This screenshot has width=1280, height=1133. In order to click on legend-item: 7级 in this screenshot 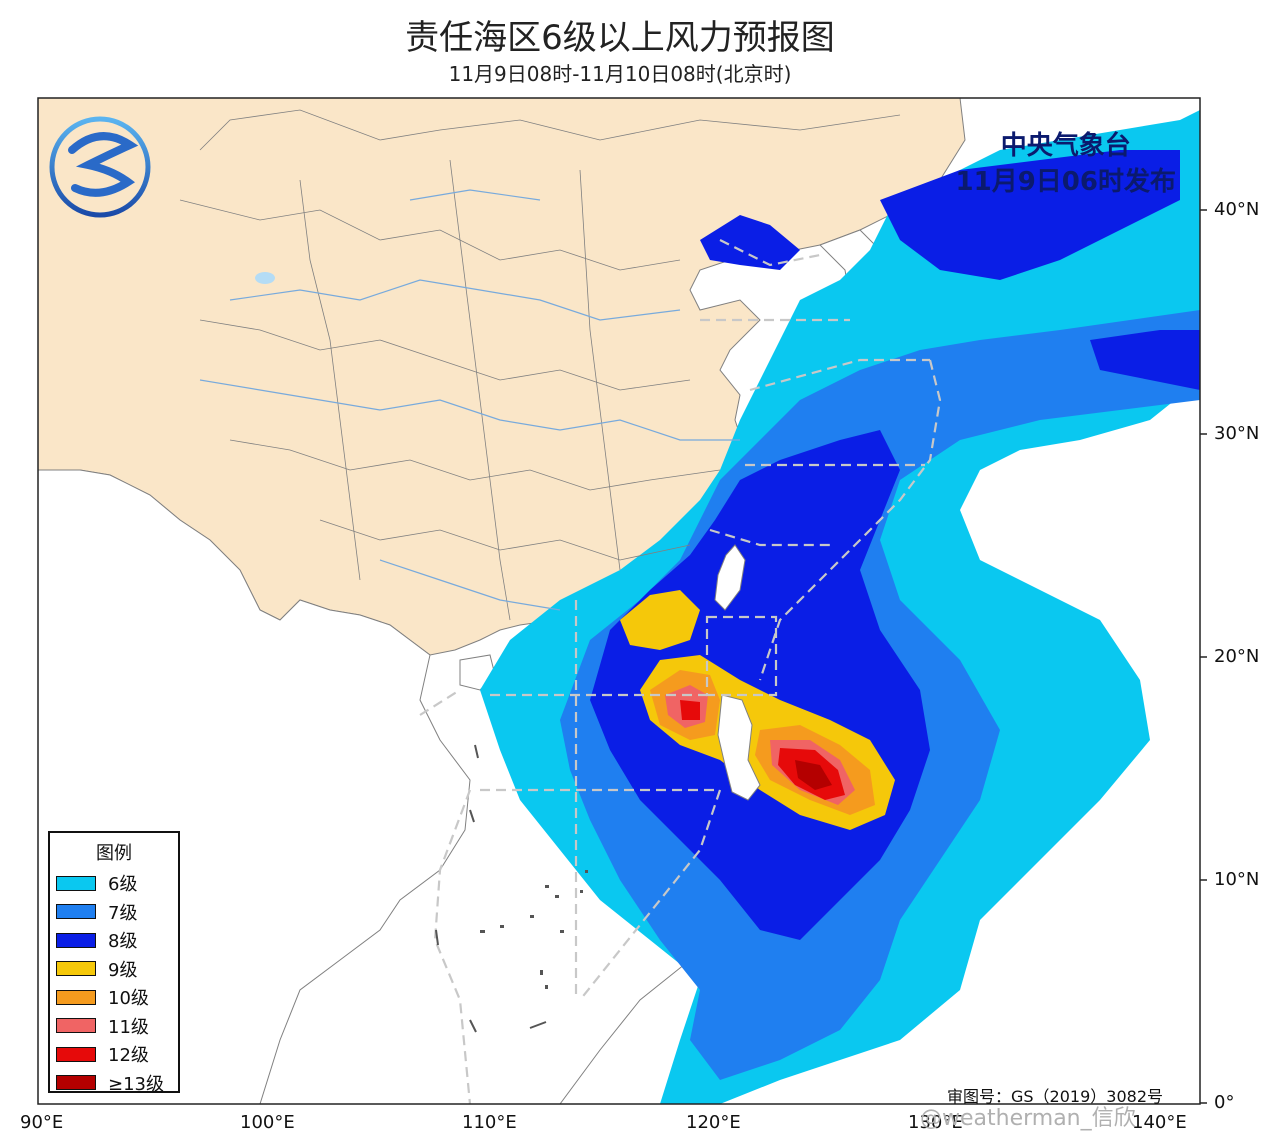, I will do `click(114, 912)`.